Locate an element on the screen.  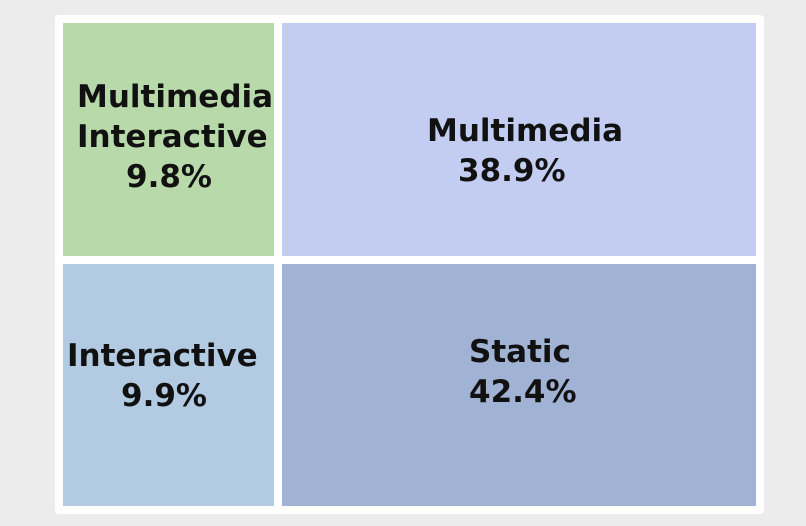
cell-label-multimedia-interactive: Multimedia Interactive 9.8% is located at coordinates (175, 137).